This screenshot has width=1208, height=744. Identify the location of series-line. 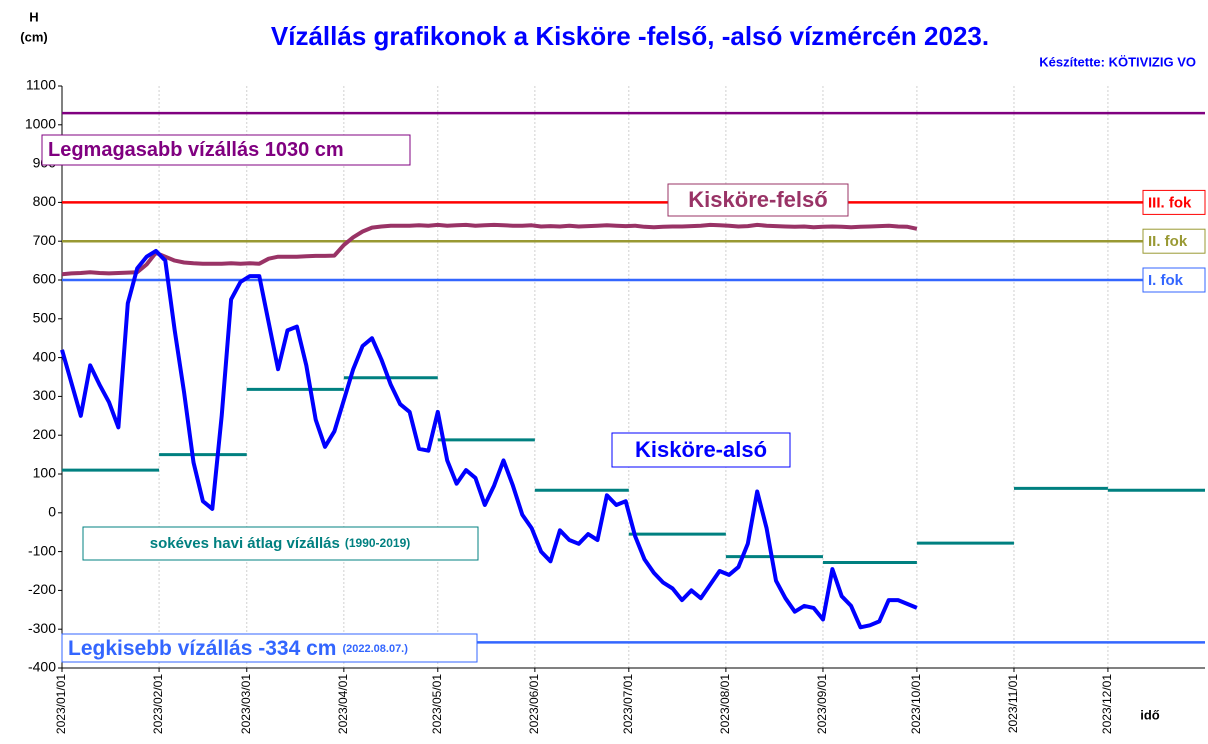
(489, 249).